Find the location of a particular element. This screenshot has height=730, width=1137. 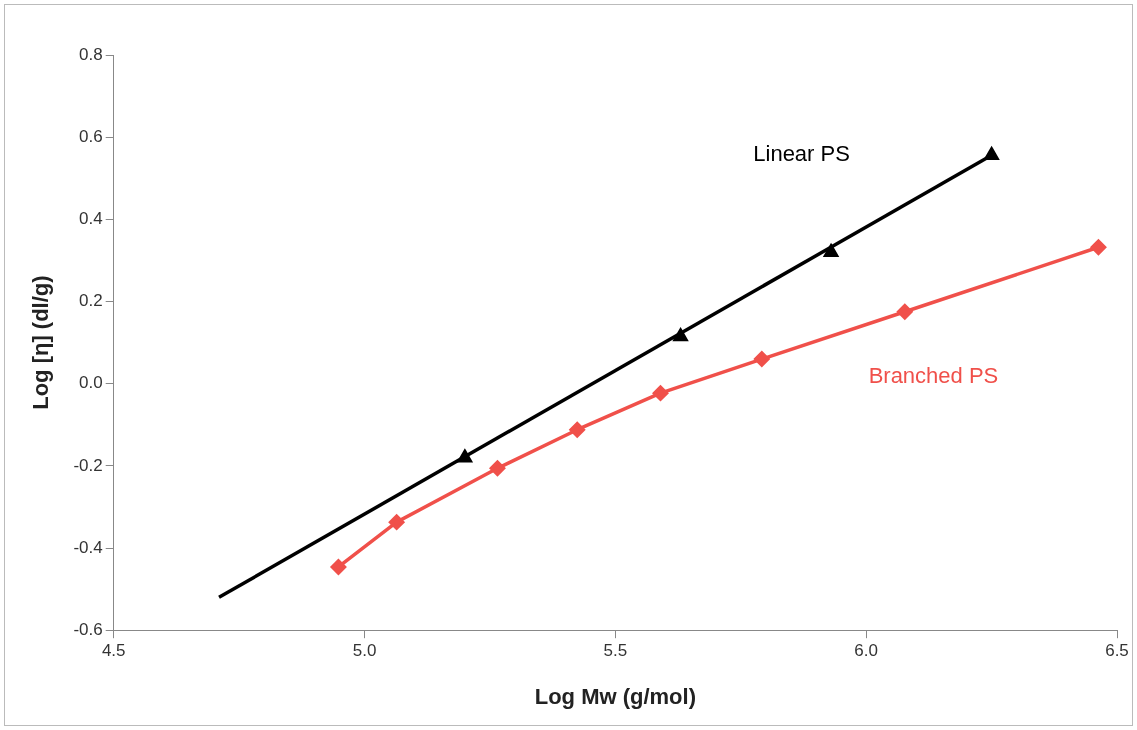

y-tick-label: -0.6 is located at coordinates (88, 629).